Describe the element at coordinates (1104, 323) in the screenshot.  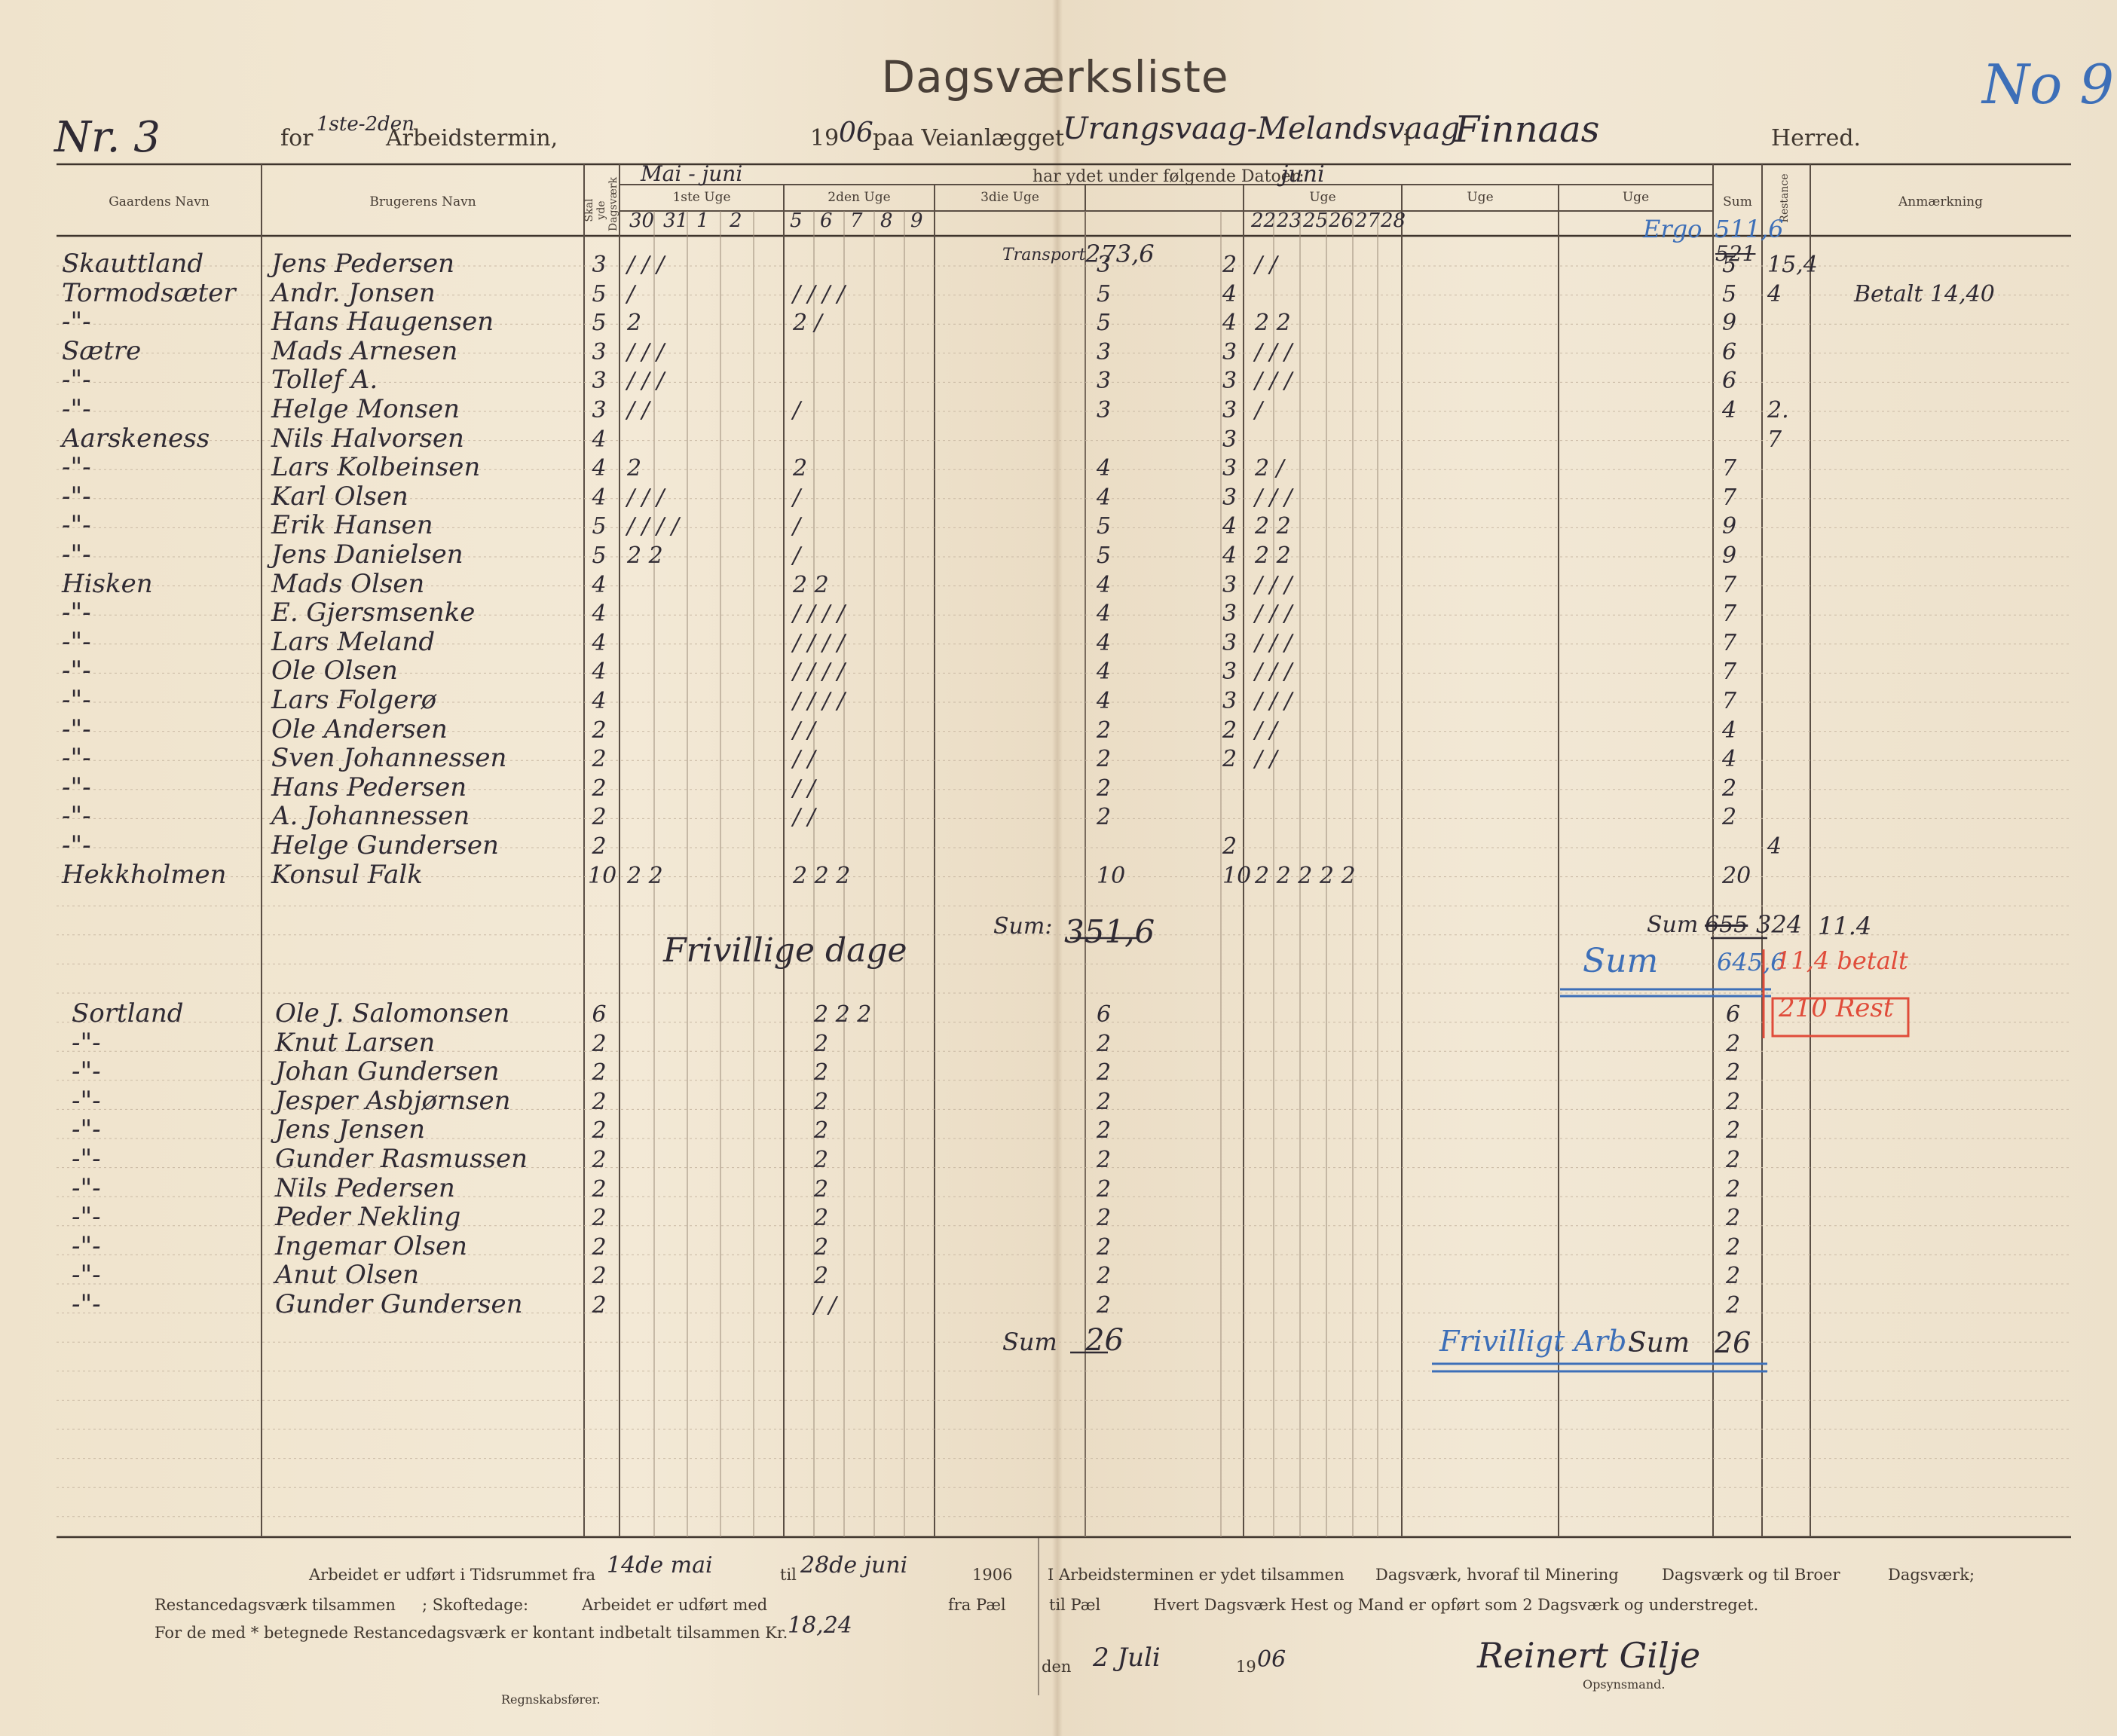
I see `week3-value: 5` at that location.